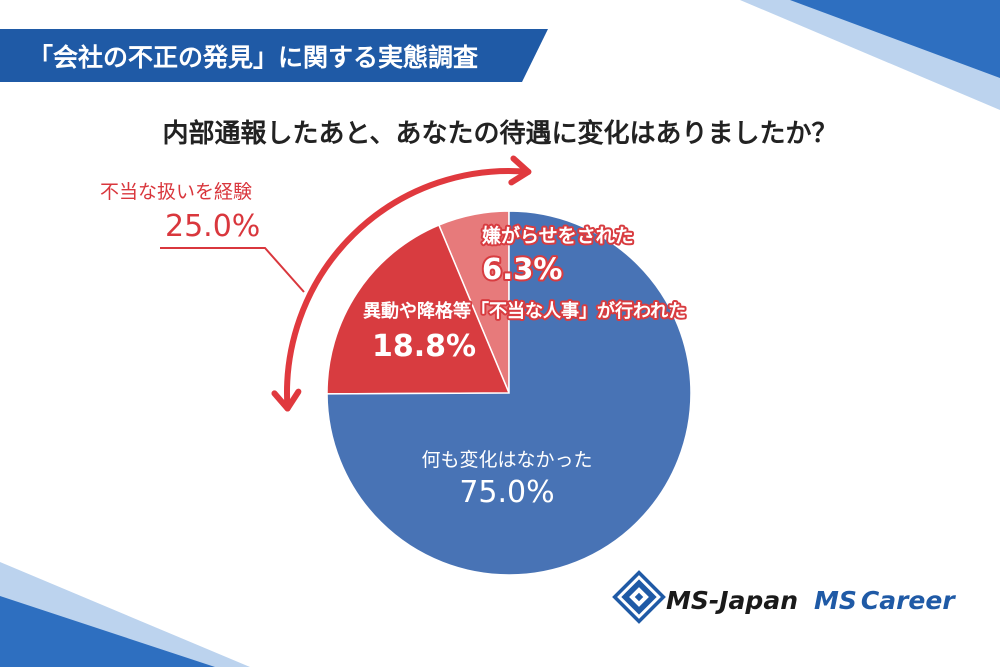 The image size is (1000, 667). What do you see at coordinates (524, 311) in the screenshot?
I see `slice-label-personnel-name: 異動や降格等「不当な人事」が行われた` at bounding box center [524, 311].